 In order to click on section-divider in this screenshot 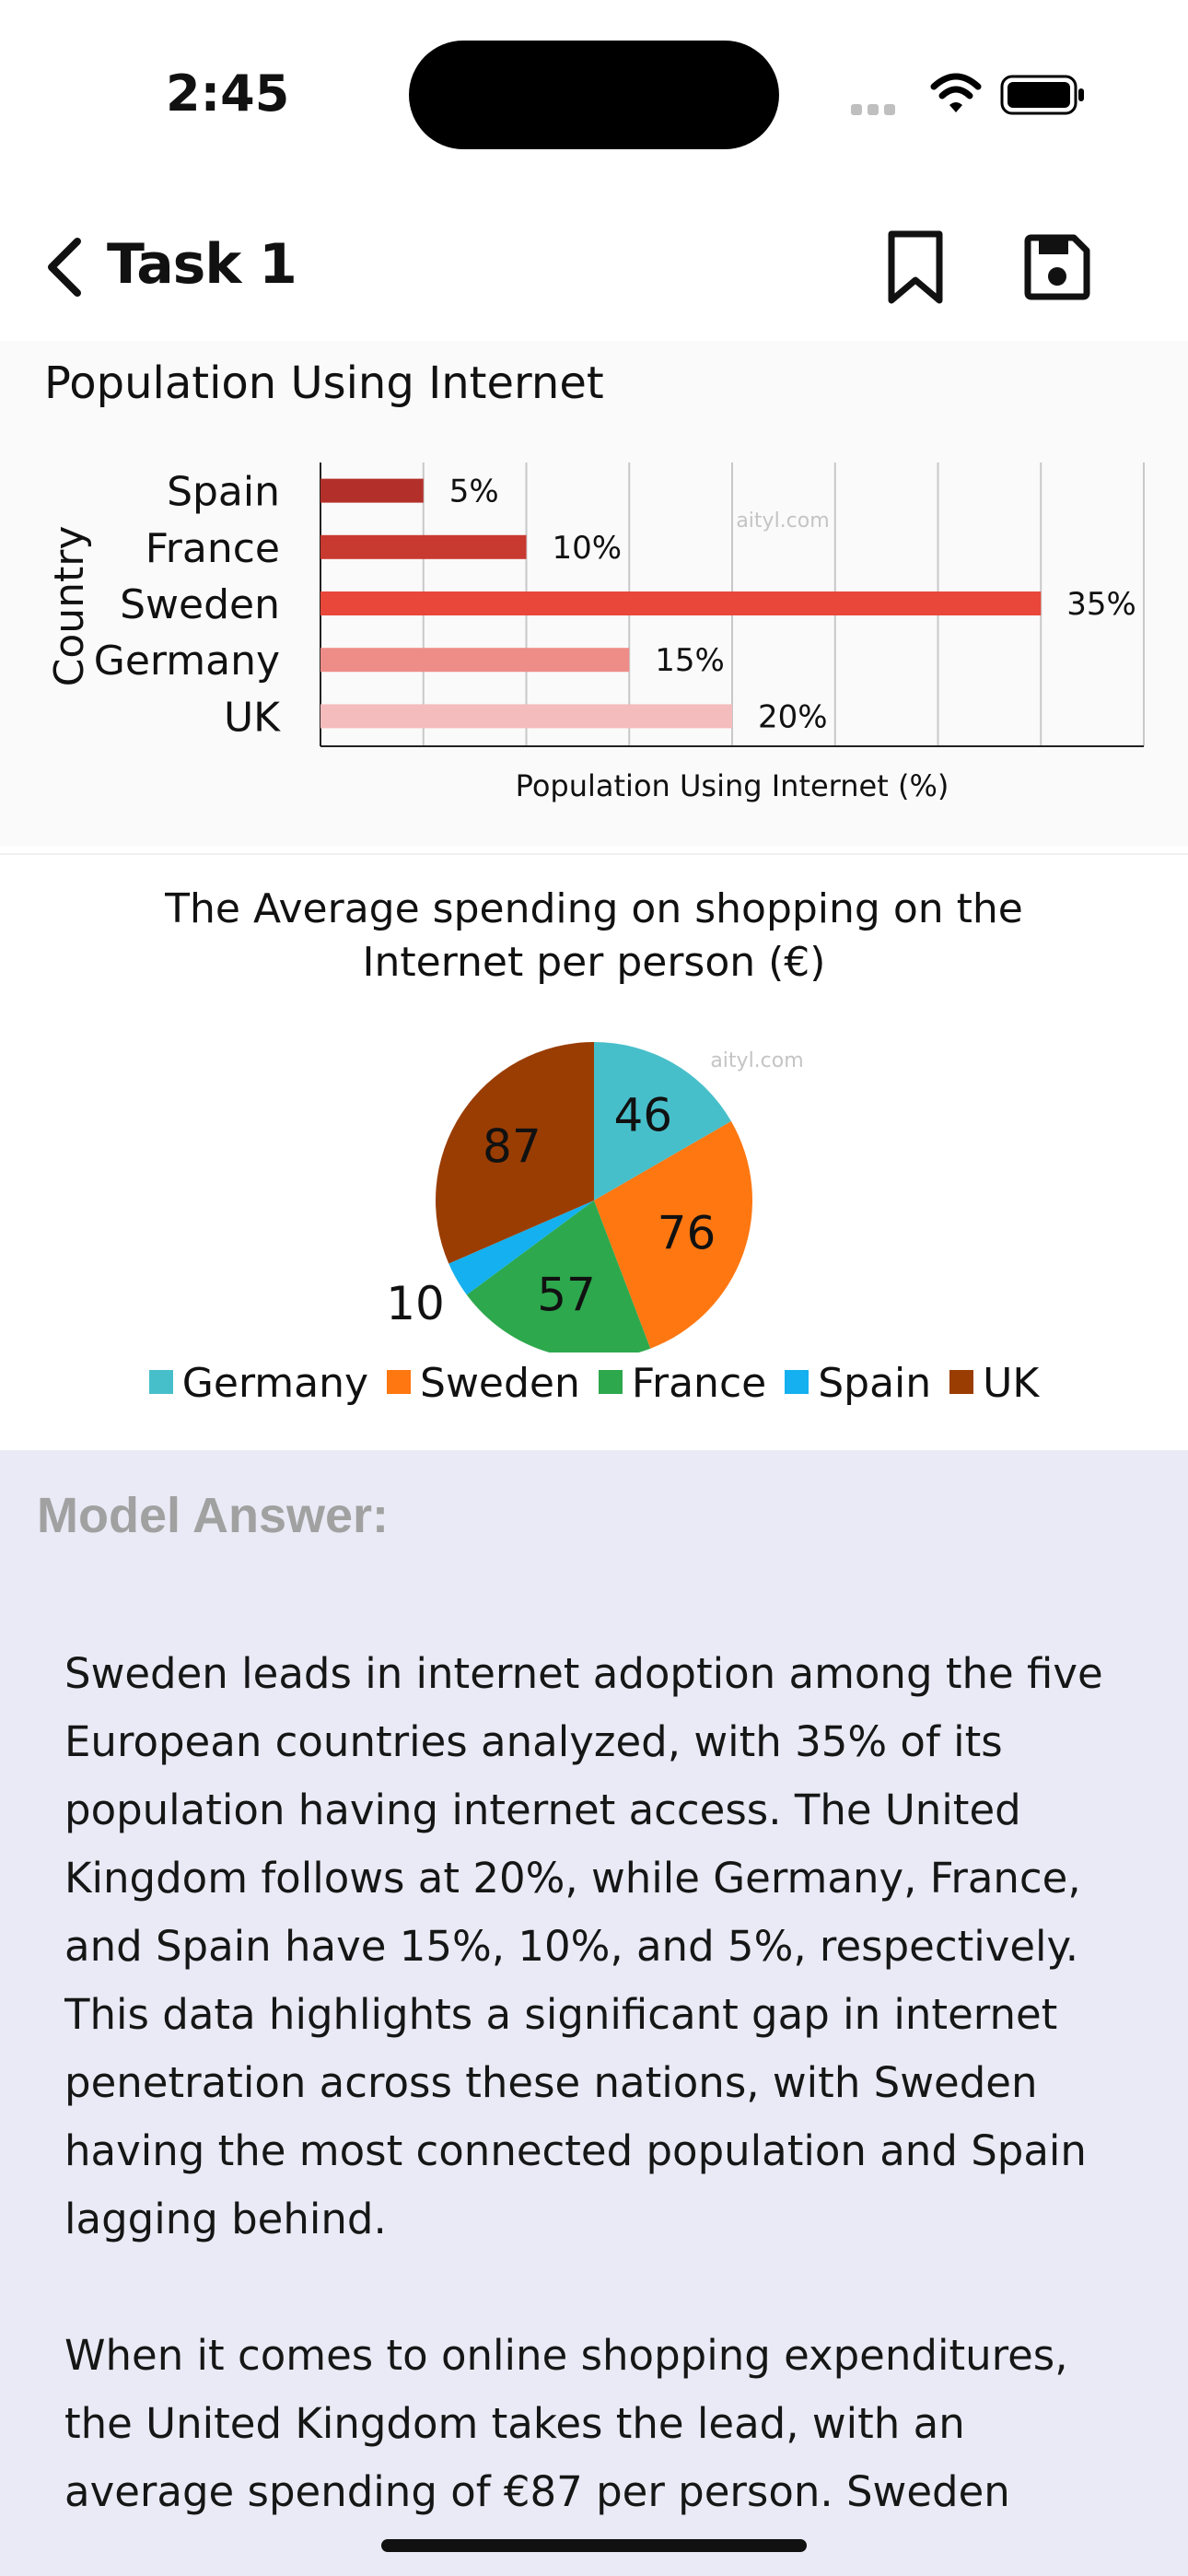, I will do `click(594, 854)`.